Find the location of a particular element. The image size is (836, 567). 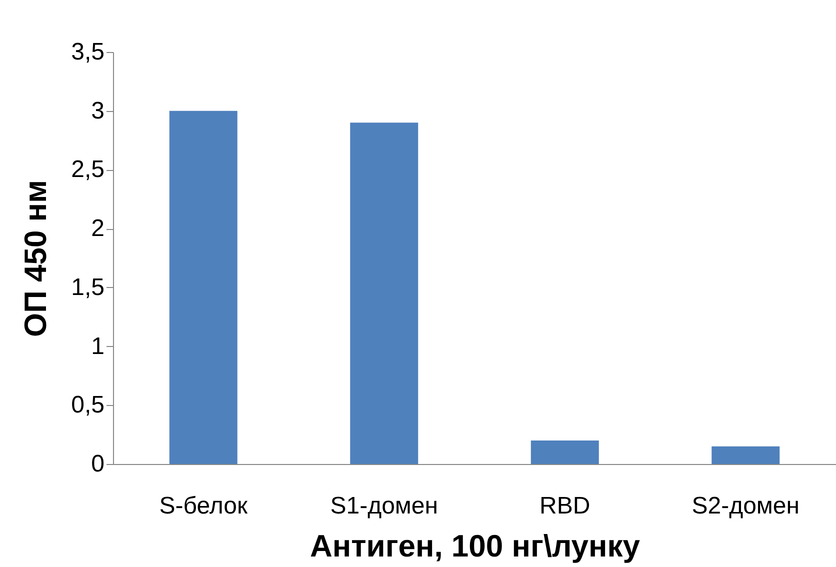

y-tick-label: 0 is located at coordinates (97, 464).